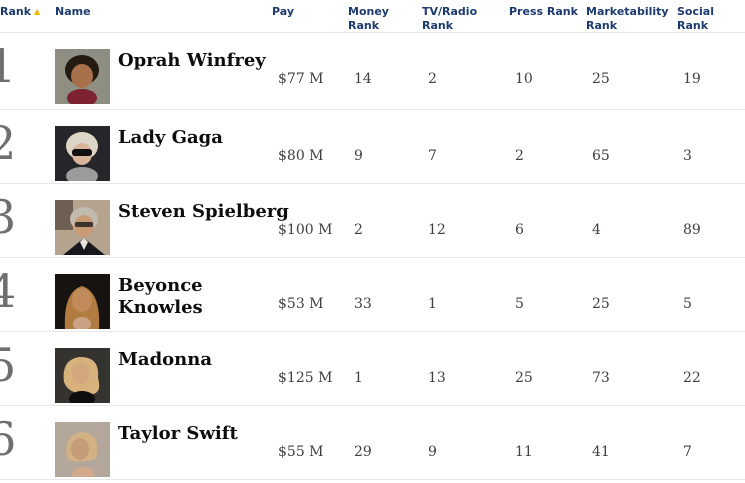 This screenshot has width=745, height=483. Describe the element at coordinates (432, 304) in the screenshot. I see `tv-radio-rank-value: 1` at that location.